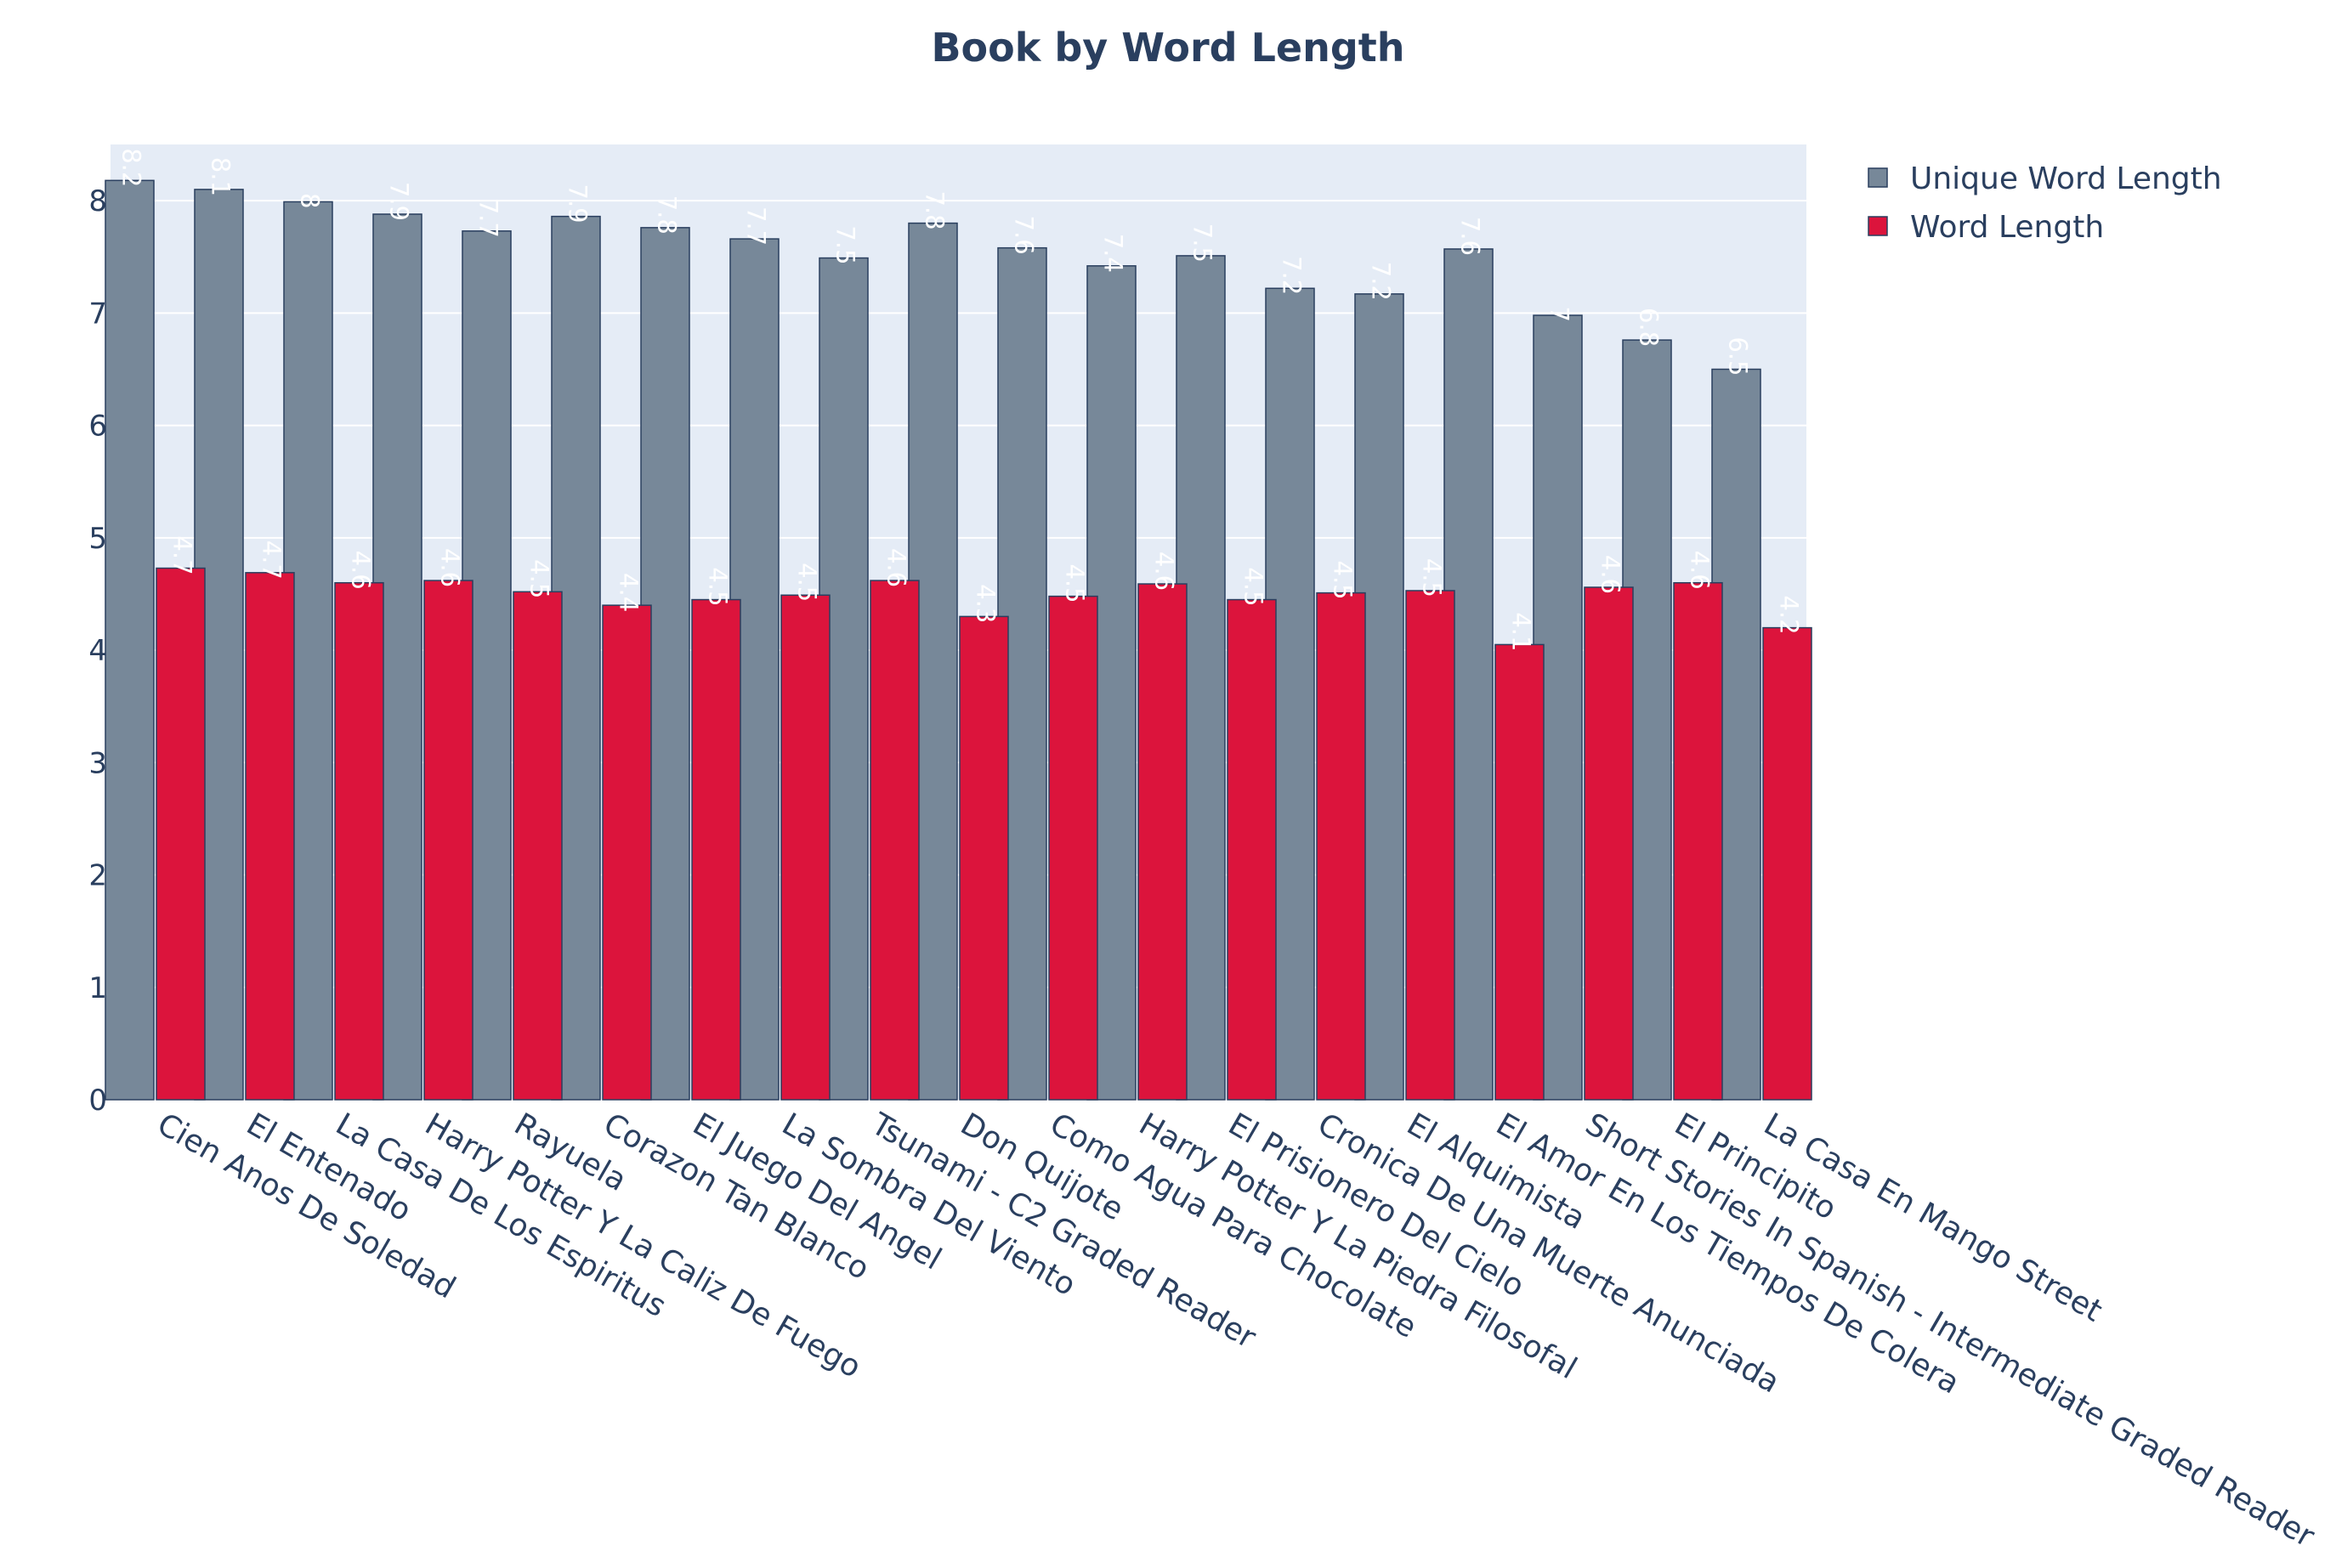 Image resolution: width=2336 pixels, height=1568 pixels. What do you see at coordinates (1521, 631) in the screenshot?
I see `bar-value-label: 4.1` at bounding box center [1521, 631].